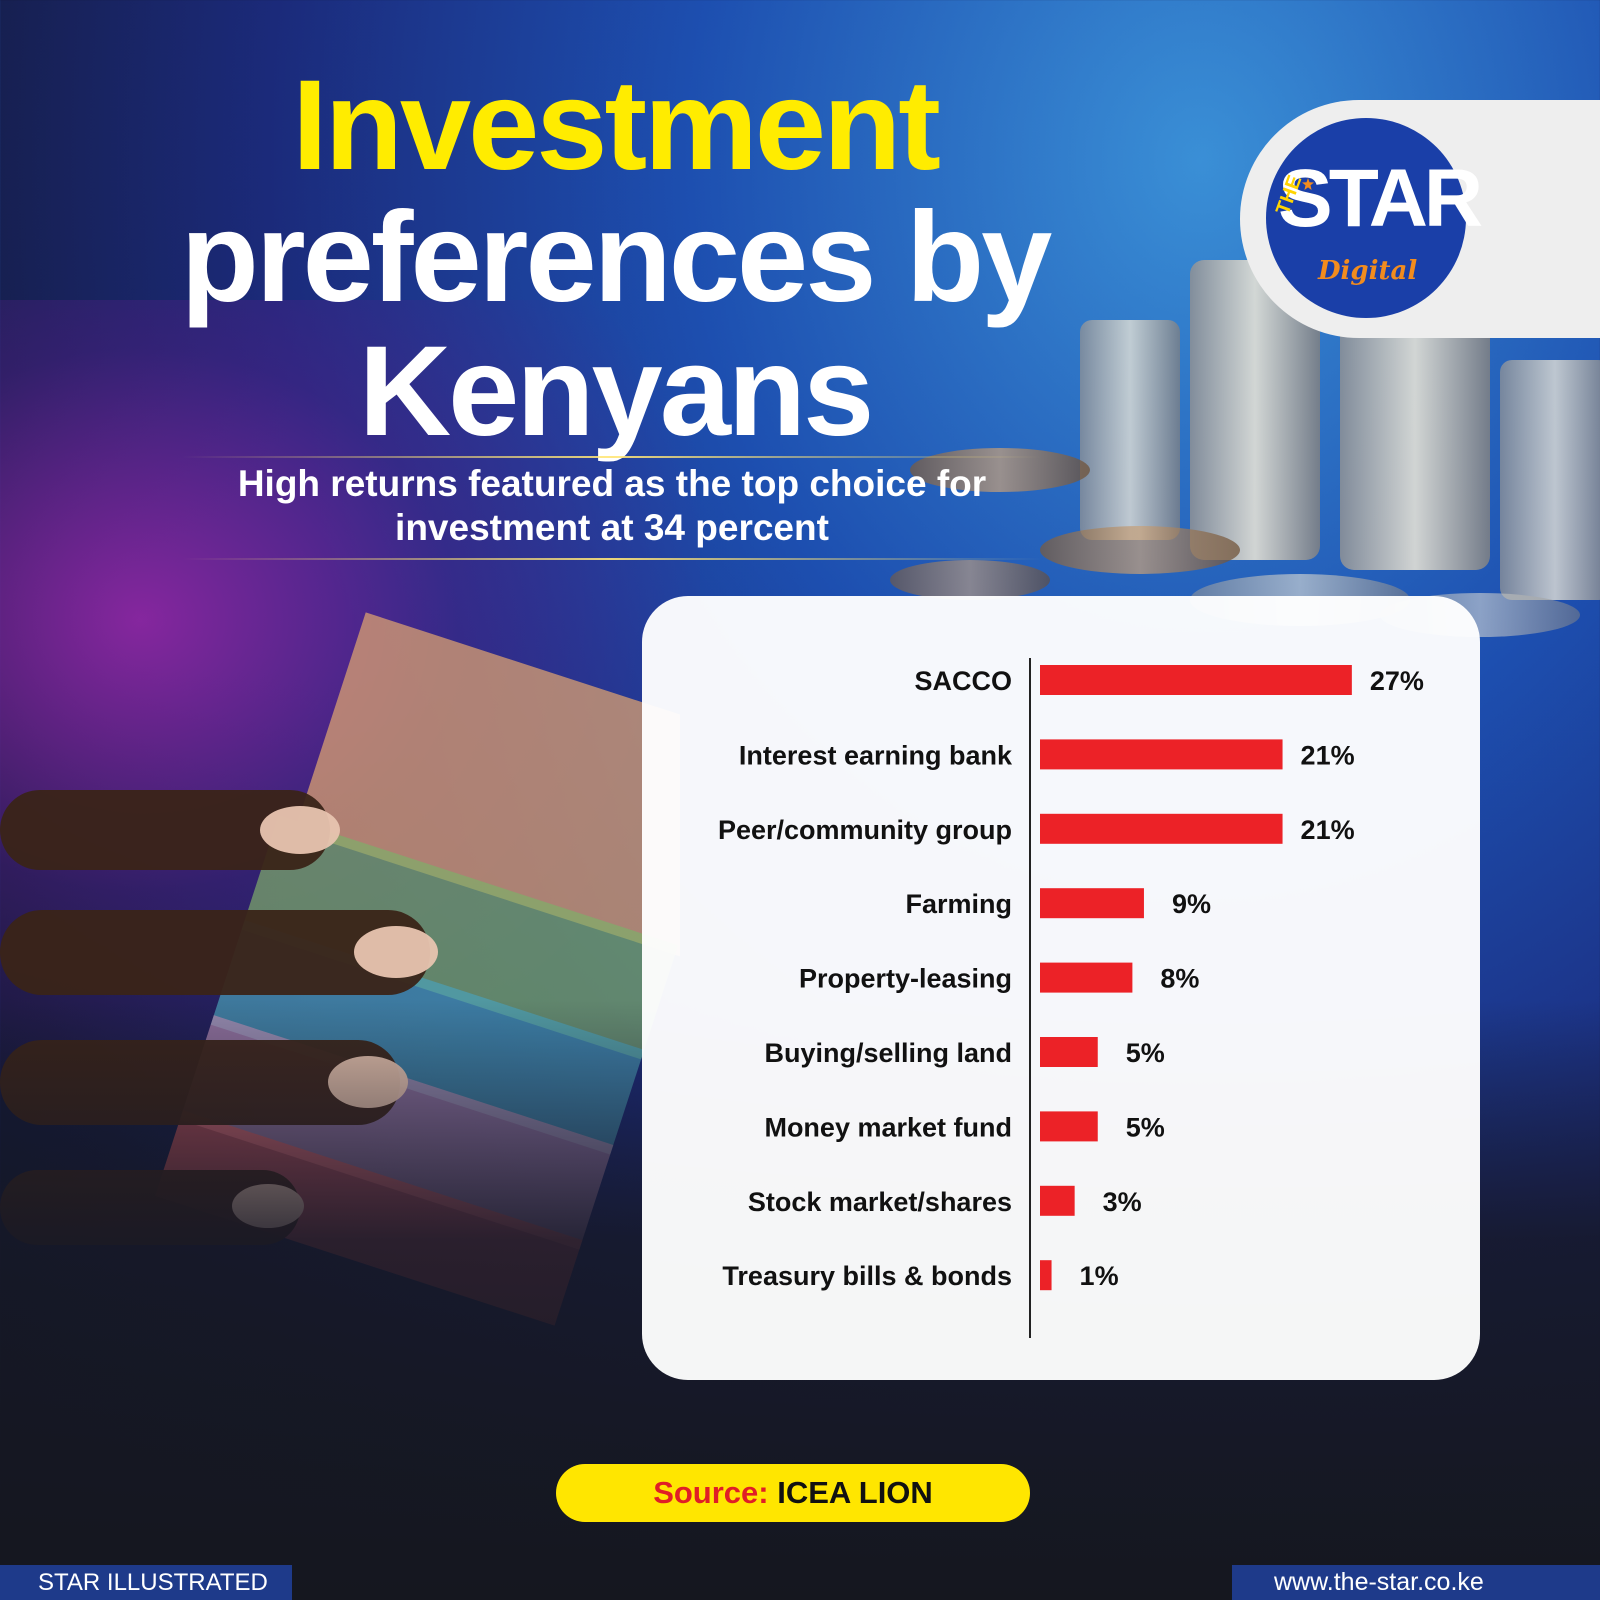  I want to click on source-value: ICEA LION, so click(855, 1492).